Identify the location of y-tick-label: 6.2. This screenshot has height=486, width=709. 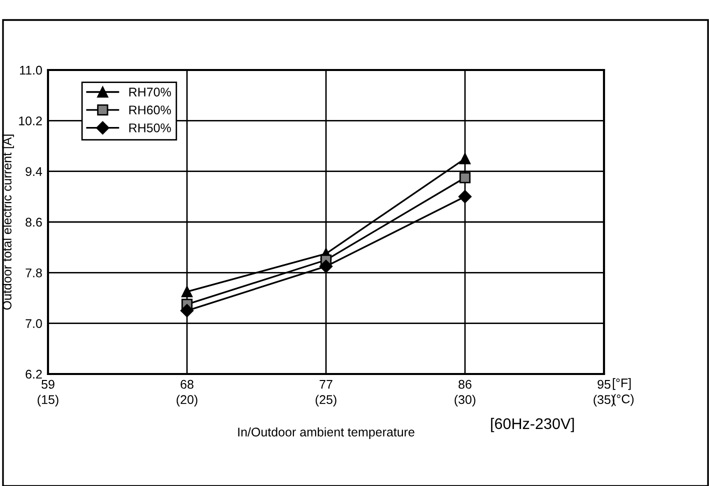
(34, 374).